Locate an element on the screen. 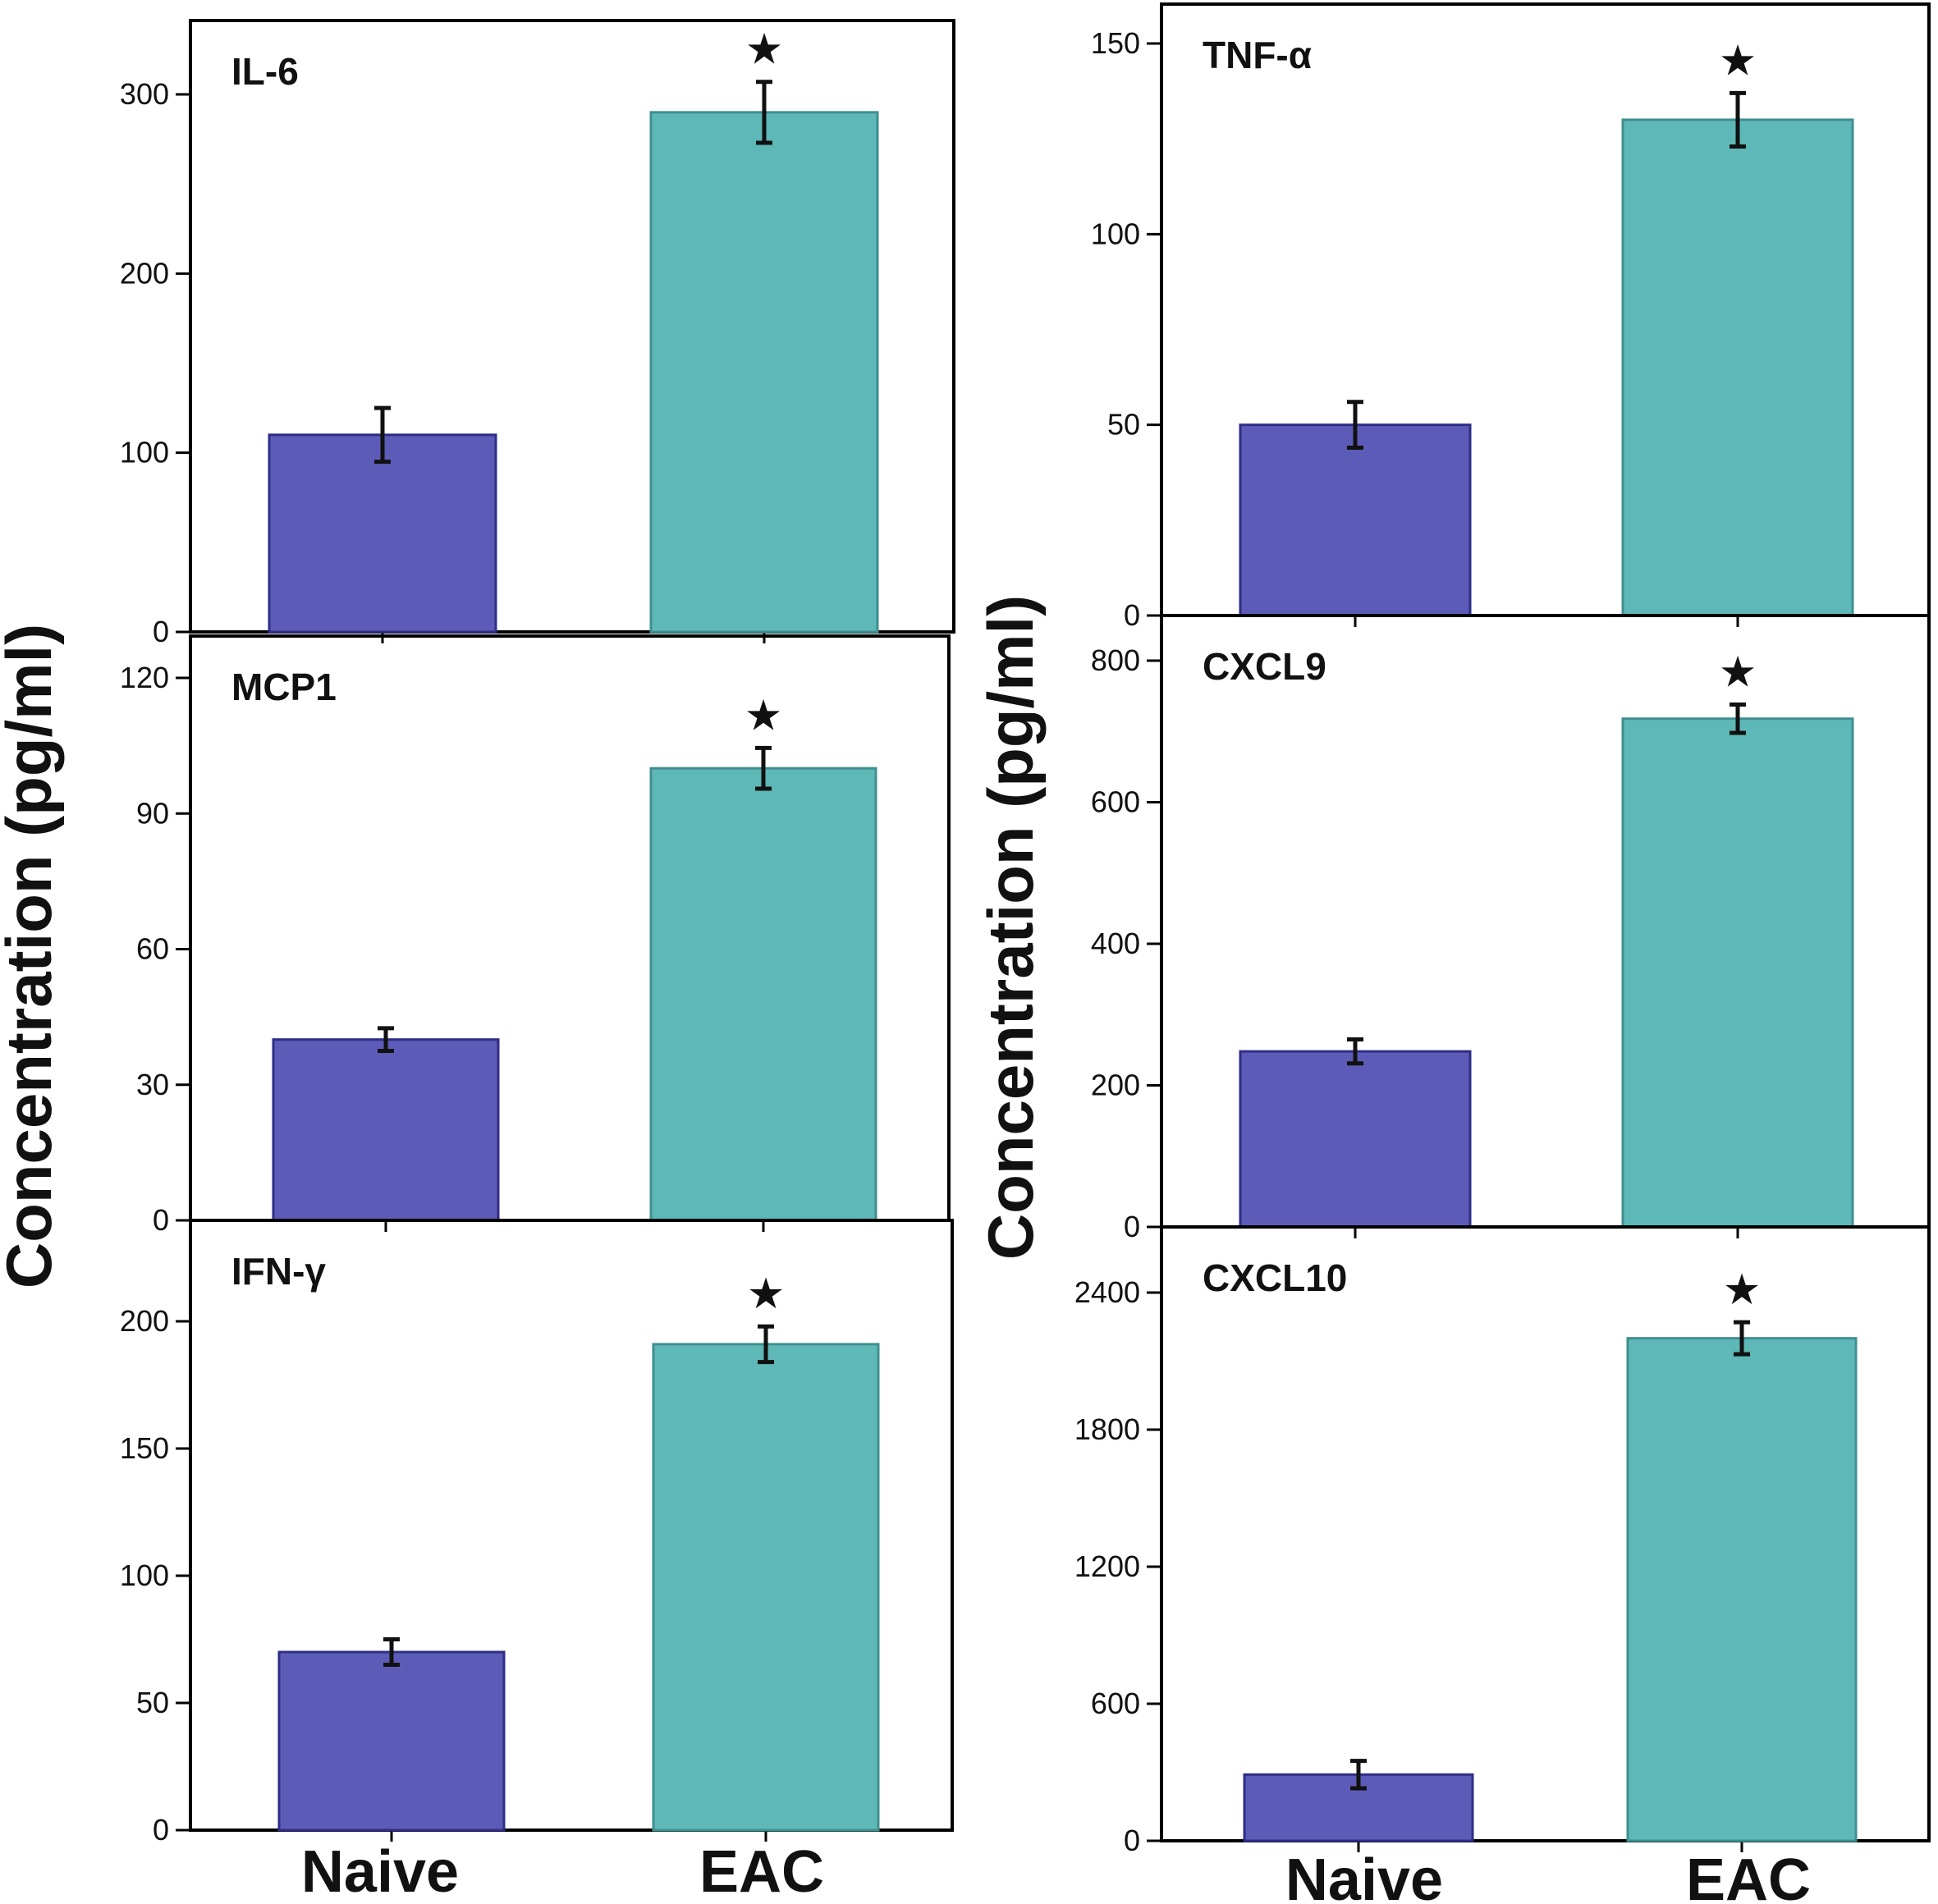  y-tick-label-cxcl10-2400: 2400 is located at coordinates (1107, 1292).